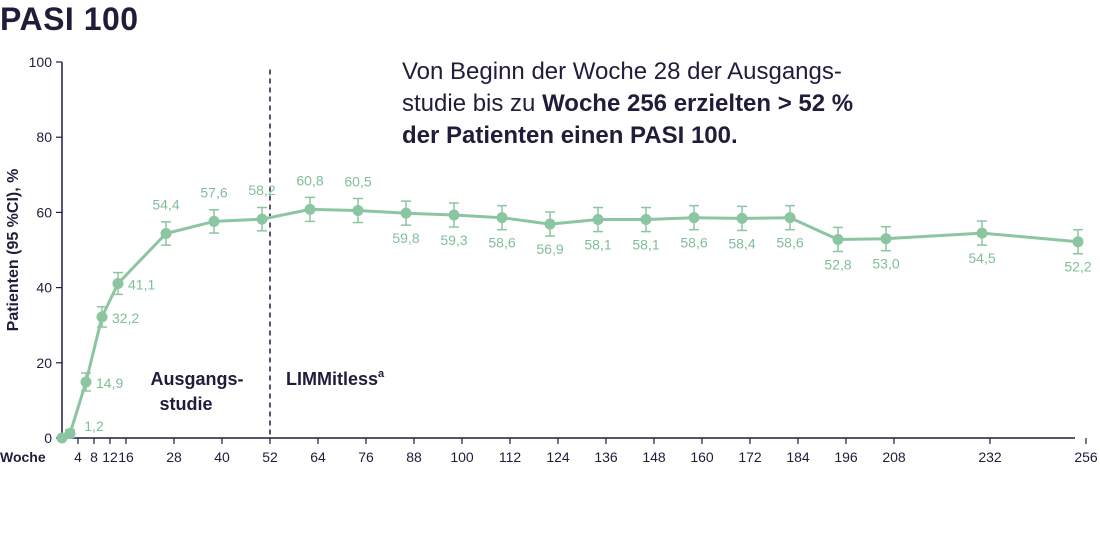  What do you see at coordinates (453, 240) in the screenshot?
I see `data-label: 59,3` at bounding box center [453, 240].